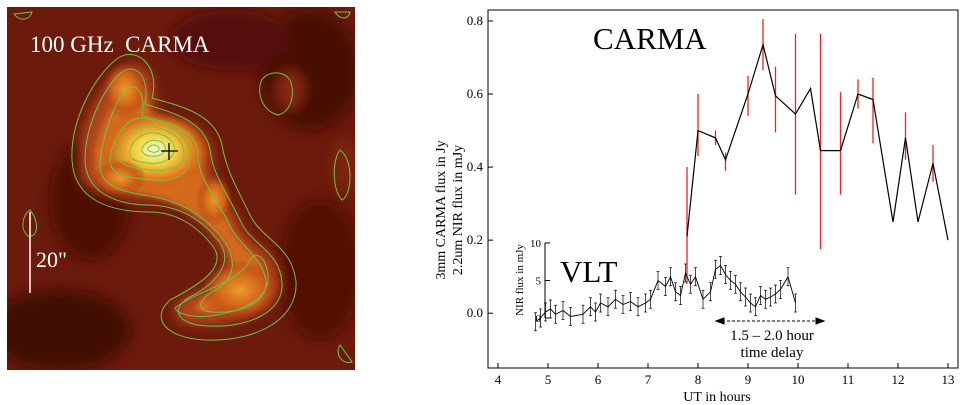 This screenshot has height=405, width=973. What do you see at coordinates (475, 93) in the screenshot?
I see `y-tick-label: 0.6` at bounding box center [475, 93].